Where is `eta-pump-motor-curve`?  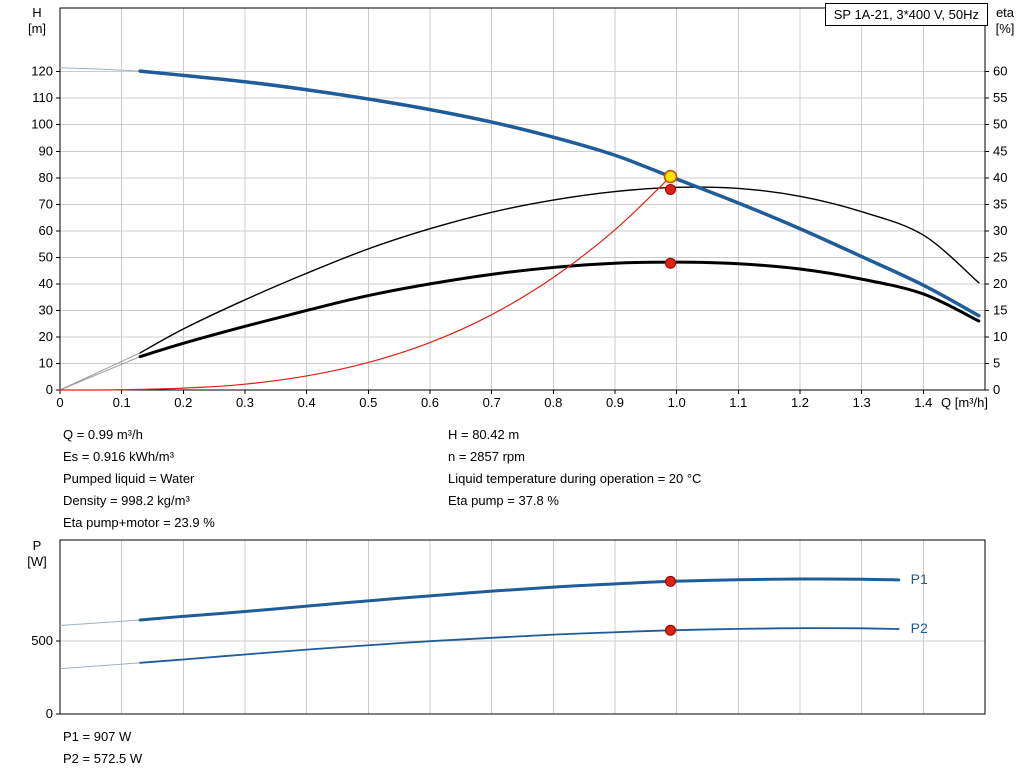
eta-pump-motor-curve is located at coordinates (559, 309).